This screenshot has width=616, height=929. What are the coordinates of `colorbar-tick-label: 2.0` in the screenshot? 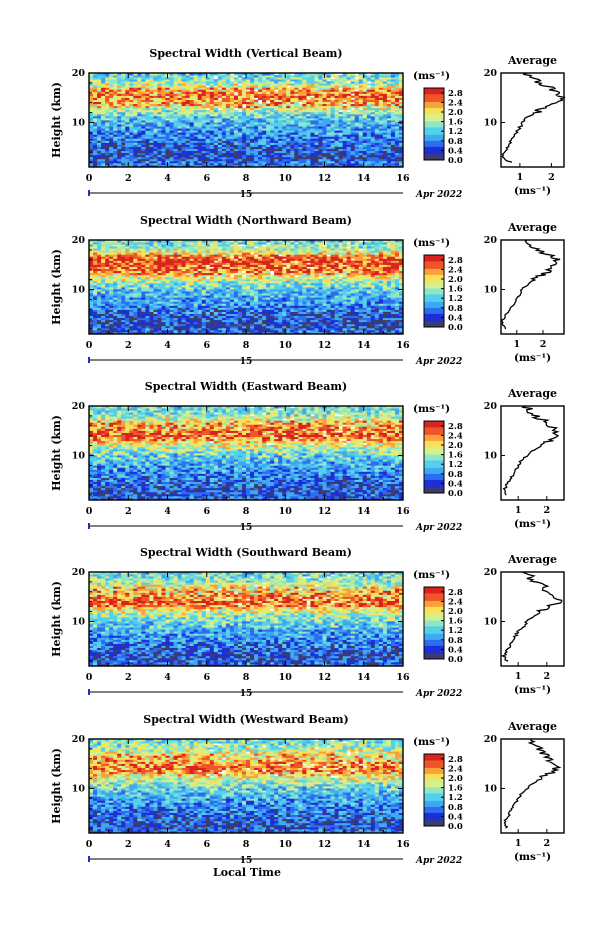 It's located at (455, 113).